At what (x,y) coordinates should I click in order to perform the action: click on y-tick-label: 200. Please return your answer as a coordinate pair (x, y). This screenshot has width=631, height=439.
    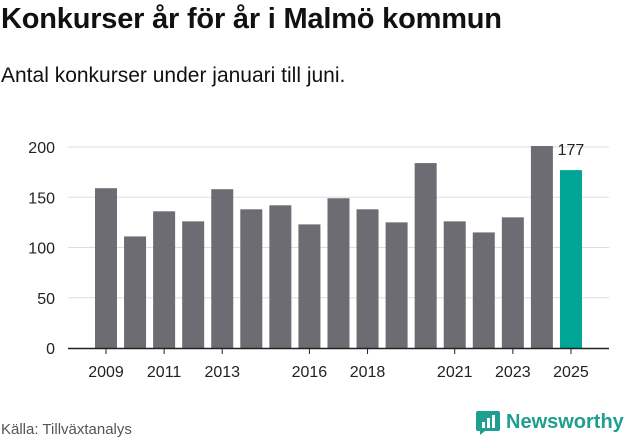
    Looking at the image, I should click on (41, 148).